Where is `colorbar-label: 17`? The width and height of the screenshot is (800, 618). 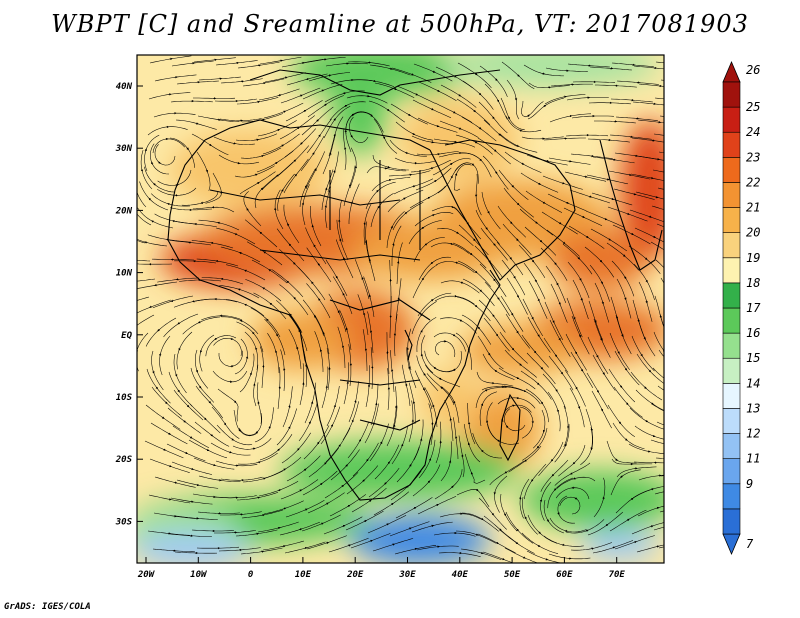
colorbar-label: 17 is located at coordinates (753, 308).